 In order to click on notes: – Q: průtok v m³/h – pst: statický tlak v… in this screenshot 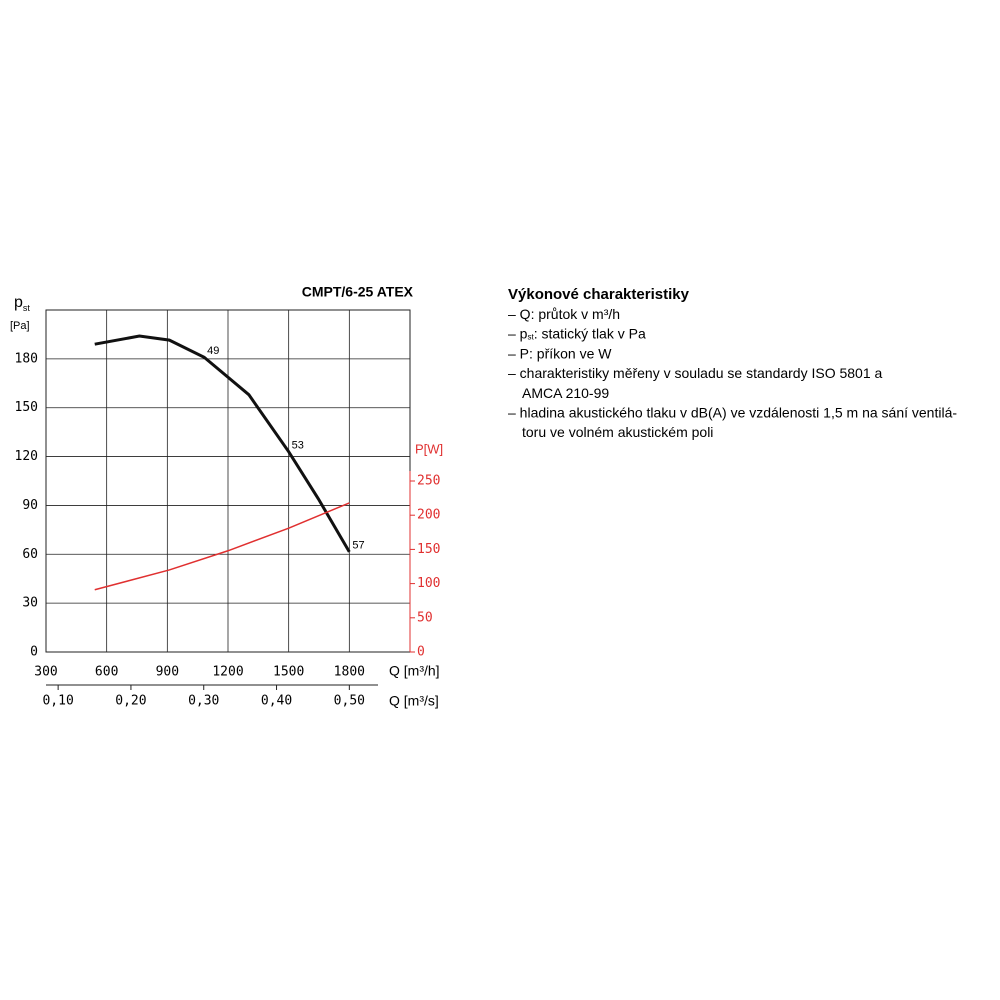, I will do `click(732, 373)`.